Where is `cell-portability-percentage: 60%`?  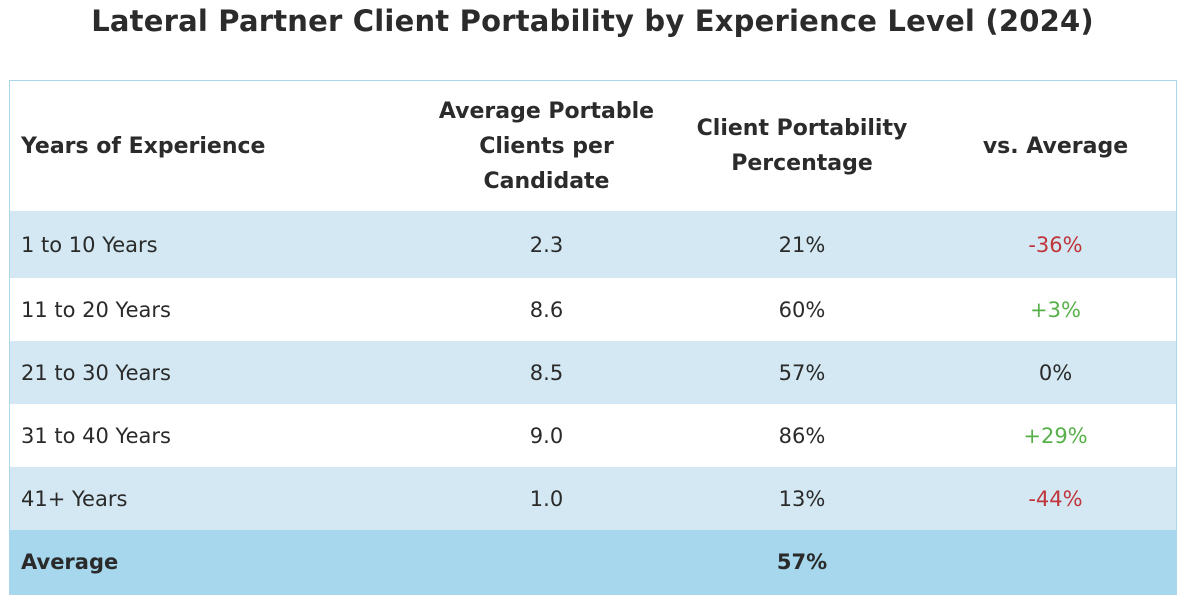
cell-portability-percentage: 60% is located at coordinates (802, 309).